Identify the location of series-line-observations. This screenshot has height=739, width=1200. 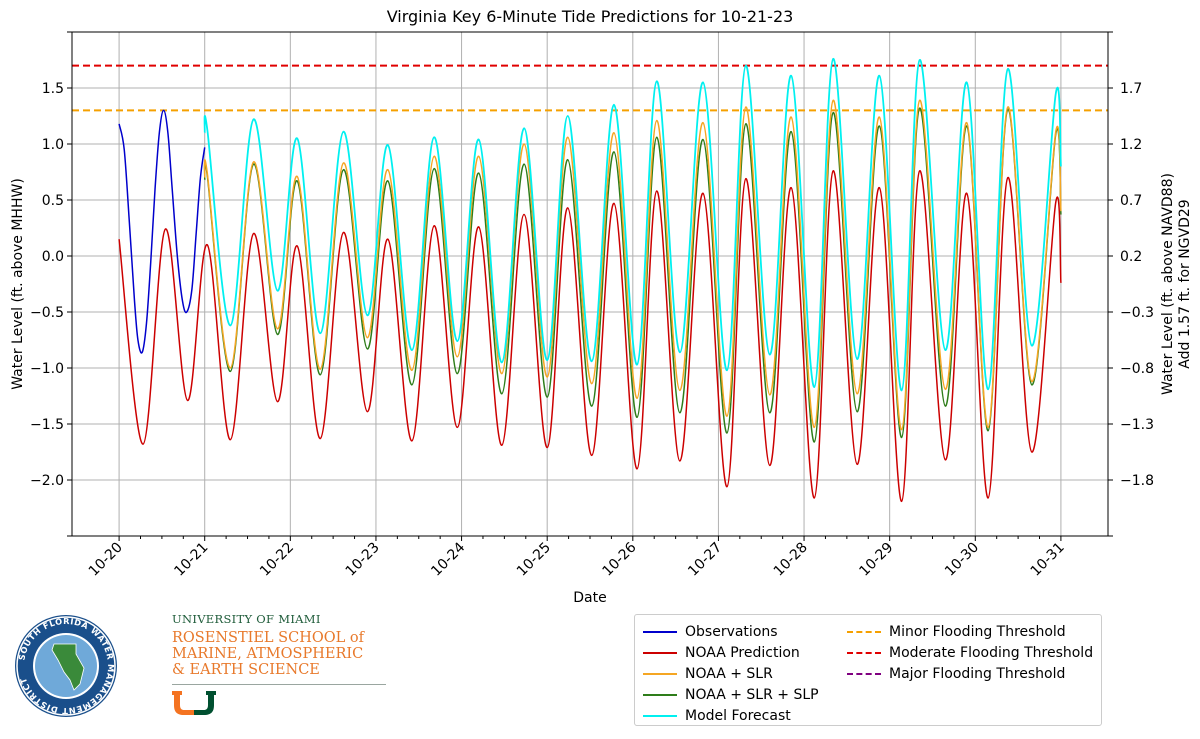
(162, 231).